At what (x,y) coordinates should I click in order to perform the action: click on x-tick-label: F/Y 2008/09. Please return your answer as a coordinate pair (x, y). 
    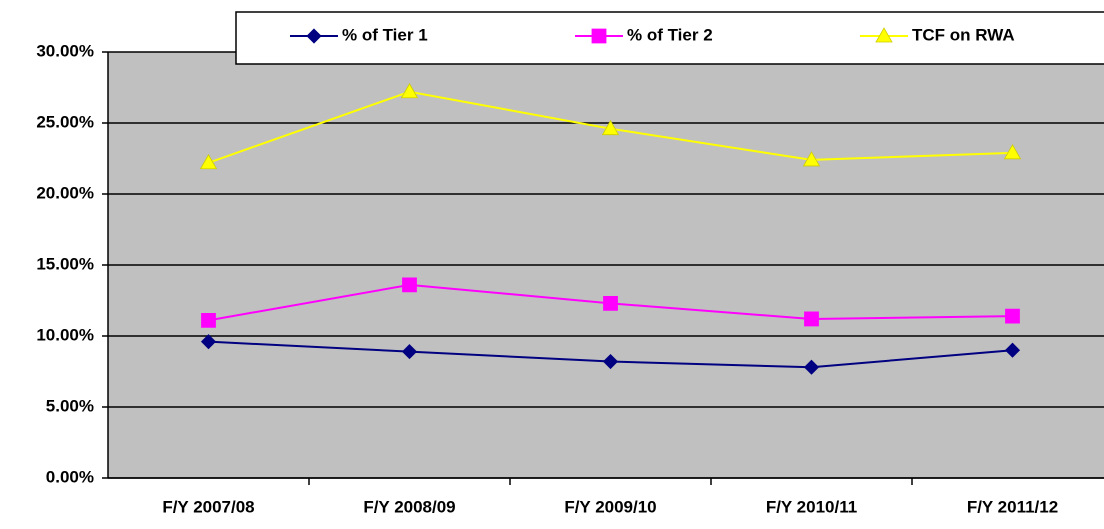
    Looking at the image, I should click on (409, 506).